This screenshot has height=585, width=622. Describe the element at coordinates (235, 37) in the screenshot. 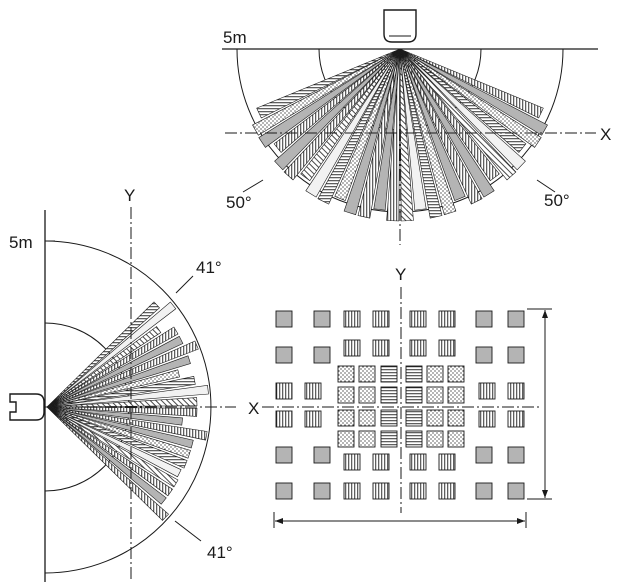

I see `top-range-label: 5m` at that location.